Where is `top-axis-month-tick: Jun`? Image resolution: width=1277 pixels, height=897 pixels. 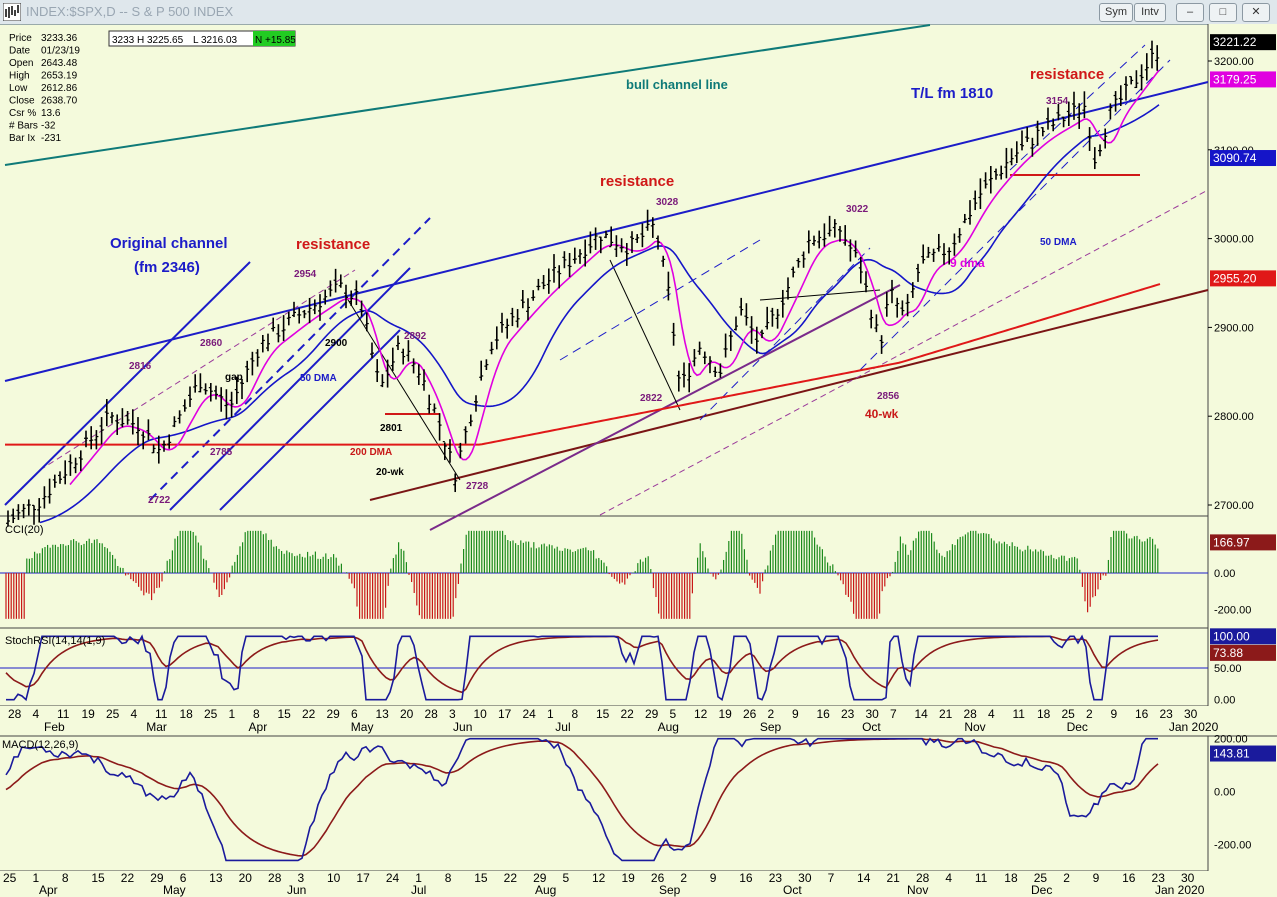
top-axis-month-tick: Jun is located at coordinates (462, 727).